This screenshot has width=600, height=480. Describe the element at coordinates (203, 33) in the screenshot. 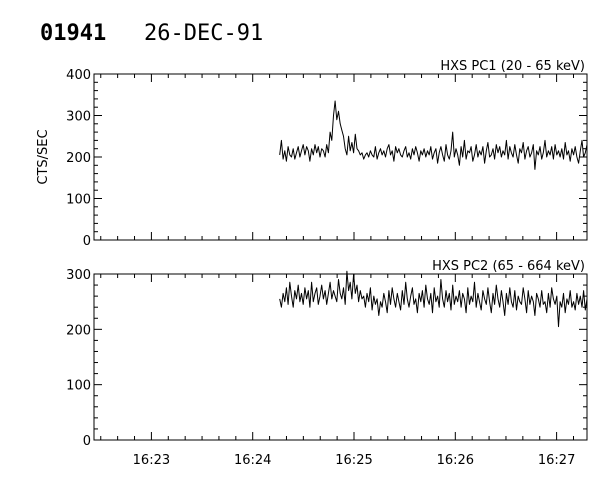

I see `event-date: 26-DEC-91` at that location.